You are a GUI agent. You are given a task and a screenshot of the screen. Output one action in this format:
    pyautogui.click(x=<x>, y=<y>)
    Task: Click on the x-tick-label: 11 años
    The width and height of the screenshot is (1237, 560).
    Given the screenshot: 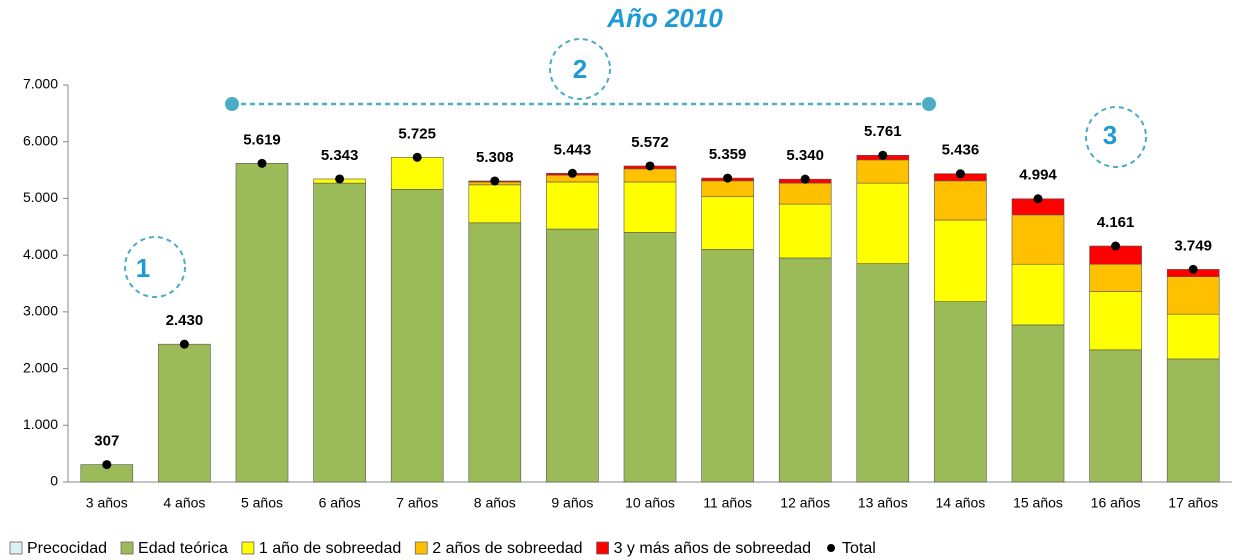 What is the action you would take?
    pyautogui.click(x=727, y=503)
    